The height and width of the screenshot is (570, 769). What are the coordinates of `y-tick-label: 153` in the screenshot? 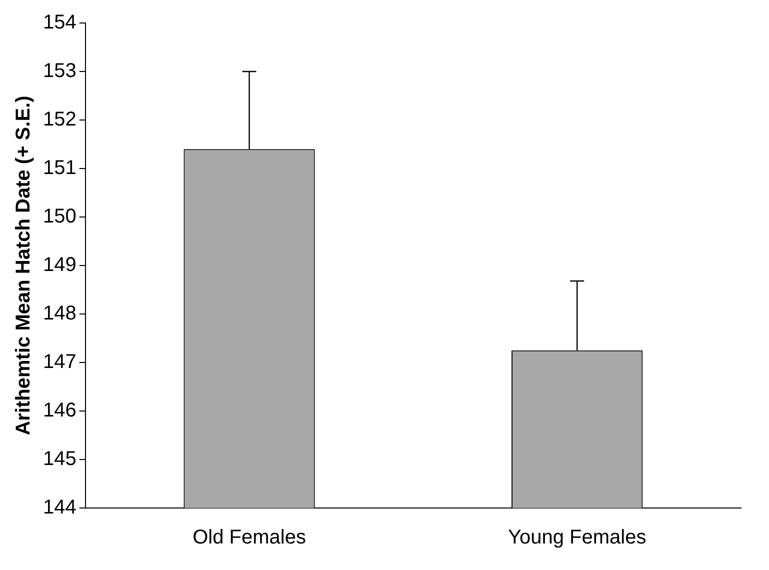 It's located at (59, 71).